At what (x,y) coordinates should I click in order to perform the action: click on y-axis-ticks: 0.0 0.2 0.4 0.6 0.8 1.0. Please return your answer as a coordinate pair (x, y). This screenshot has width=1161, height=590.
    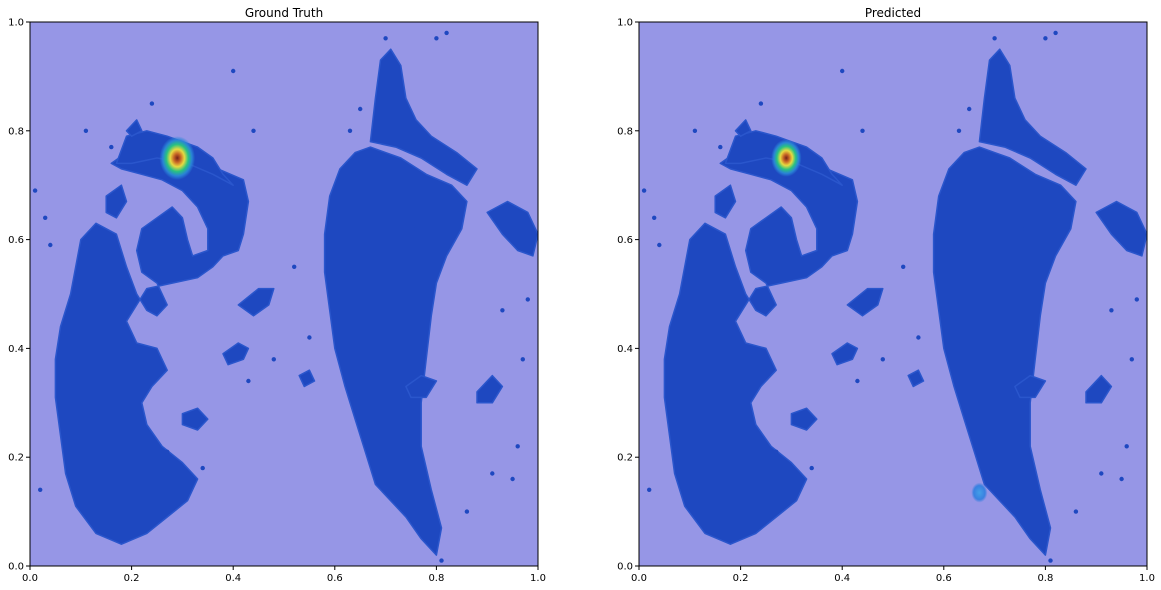
    Looking at the image, I should click on (19, 295).